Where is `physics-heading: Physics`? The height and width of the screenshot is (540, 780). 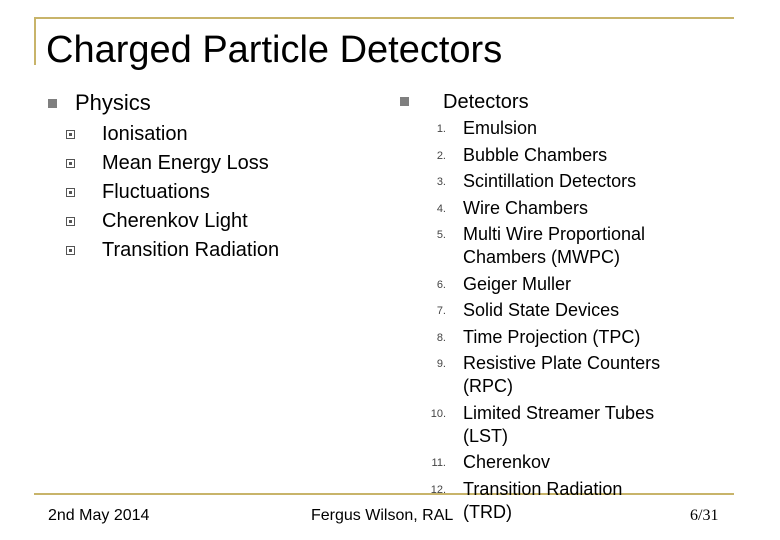 physics-heading: Physics is located at coordinates (113, 102).